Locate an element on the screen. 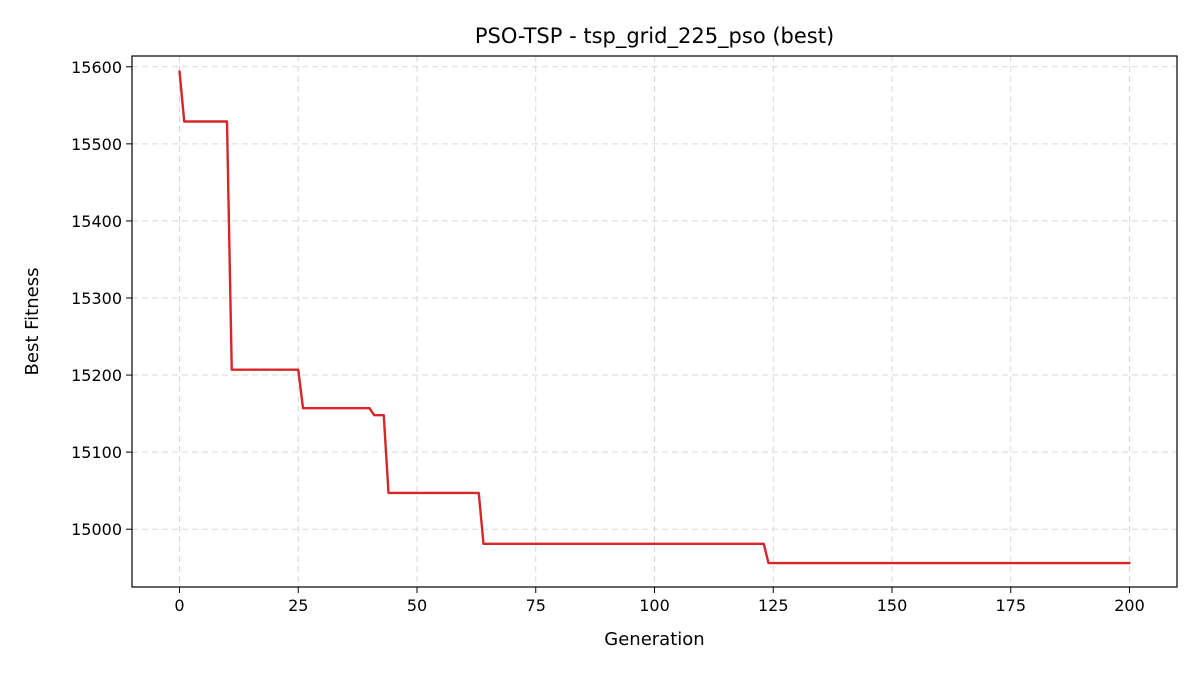 Image resolution: width=1200 pixels, height=675 pixels. x-tick-label: 75 is located at coordinates (536, 605).